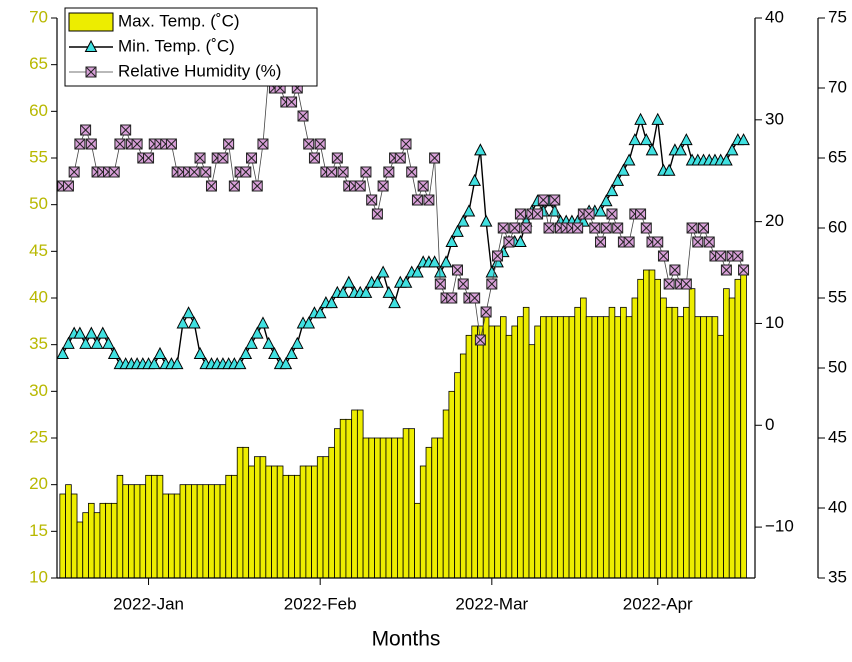 Image resolution: width=852 pixels, height=662 pixels. I want to click on y-tick-label: 45, so click(38, 250).